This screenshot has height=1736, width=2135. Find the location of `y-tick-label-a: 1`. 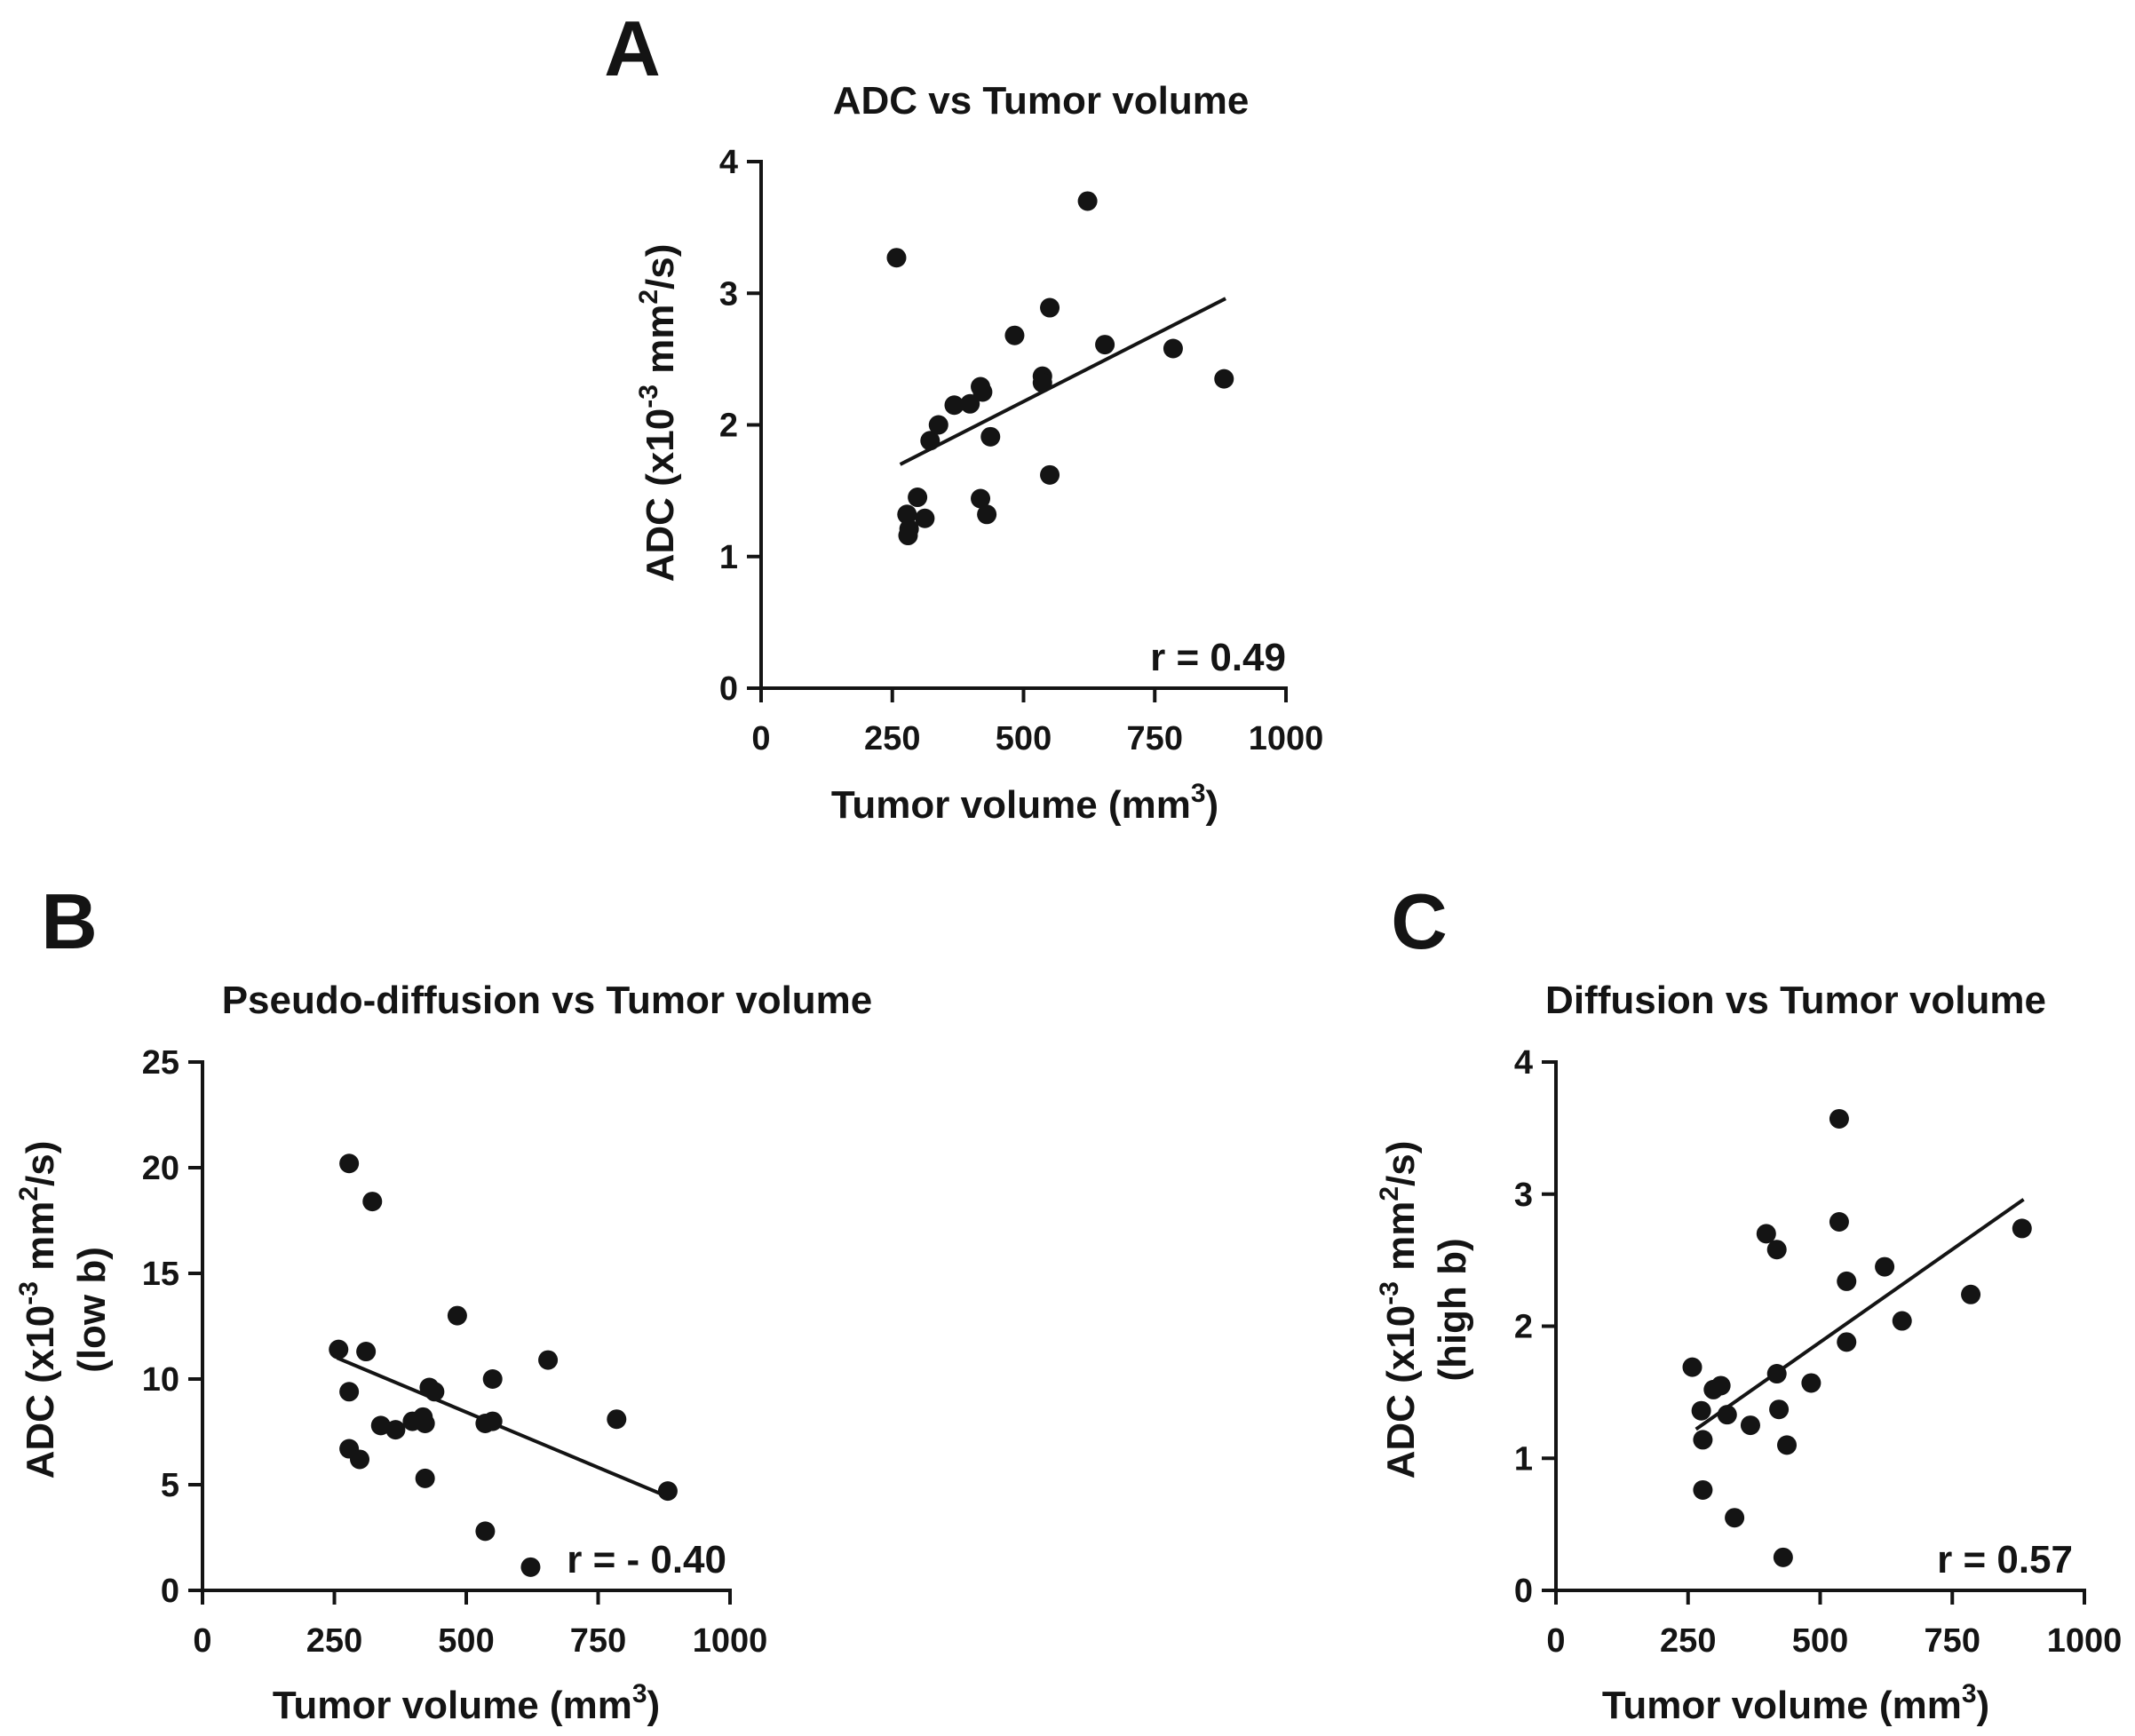

y-tick-label-a: 1 is located at coordinates (728, 557).